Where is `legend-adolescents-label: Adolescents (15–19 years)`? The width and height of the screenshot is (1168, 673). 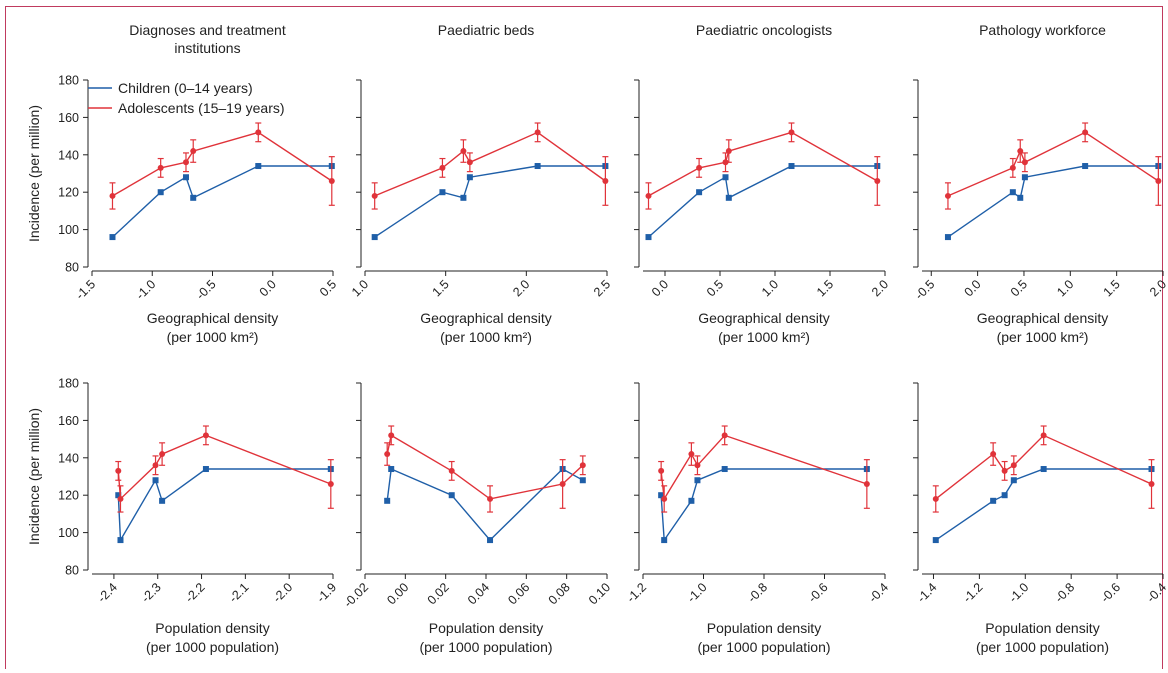
legend-adolescents-label: Adolescents (15–19 years) is located at coordinates (201, 108).